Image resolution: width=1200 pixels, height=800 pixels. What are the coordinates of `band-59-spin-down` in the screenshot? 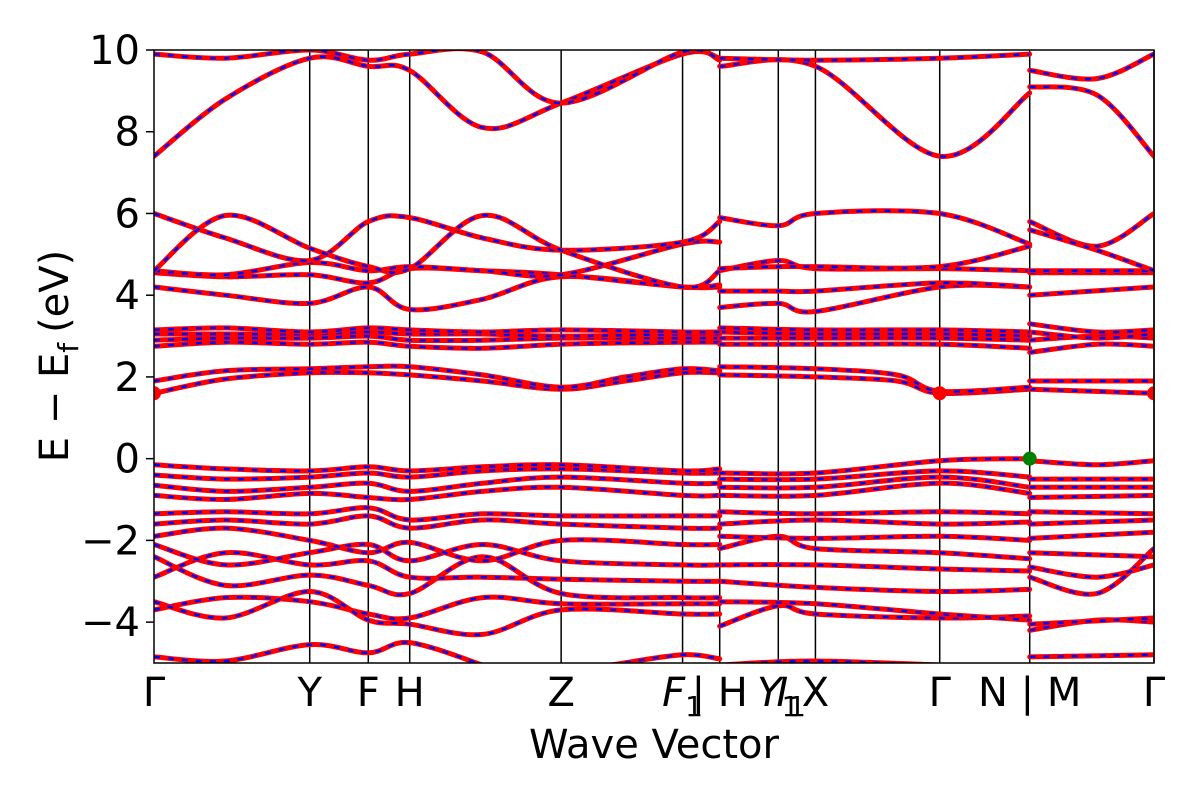 It's located at (874, 298).